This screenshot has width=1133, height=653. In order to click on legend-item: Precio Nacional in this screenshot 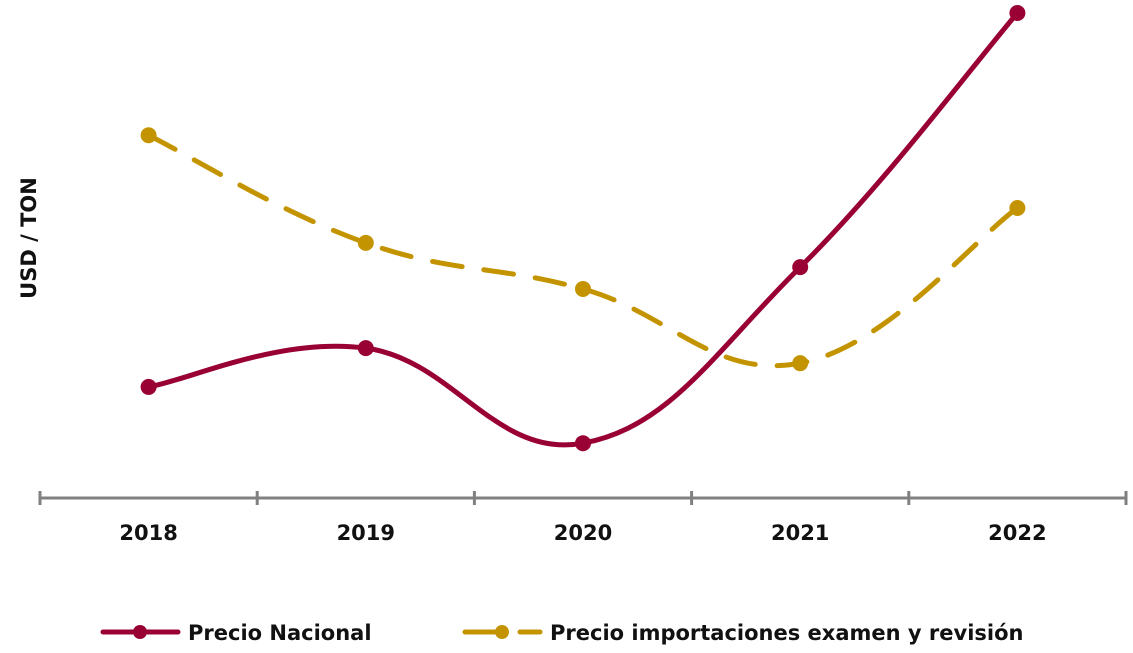, I will do `click(236, 633)`.